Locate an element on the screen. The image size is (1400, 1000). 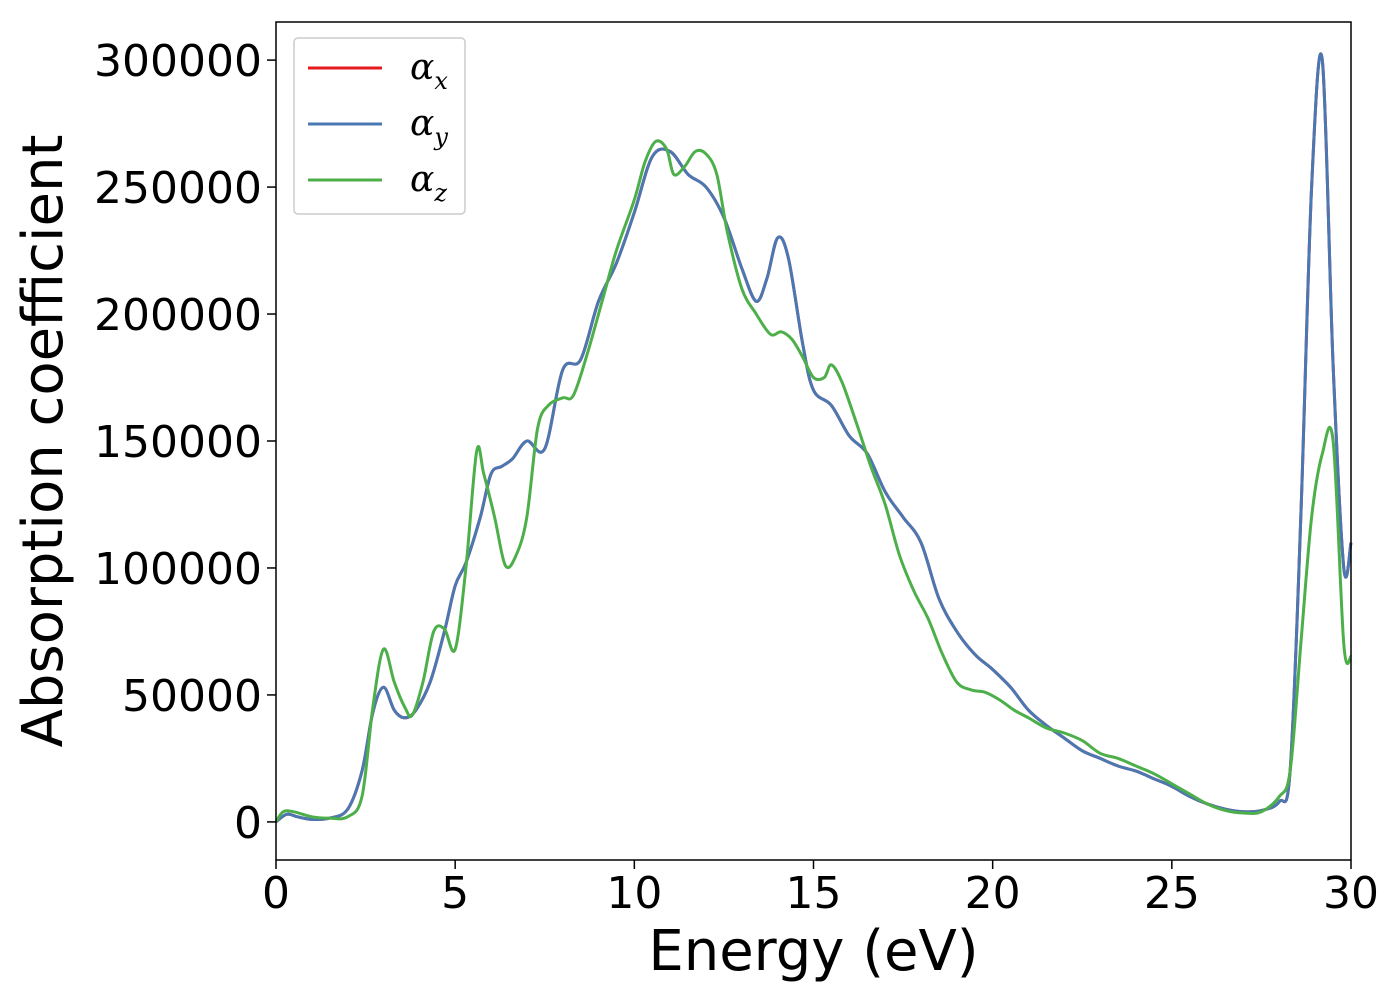
y-axis-title: Absorption coefficient is located at coordinates (43, 441).